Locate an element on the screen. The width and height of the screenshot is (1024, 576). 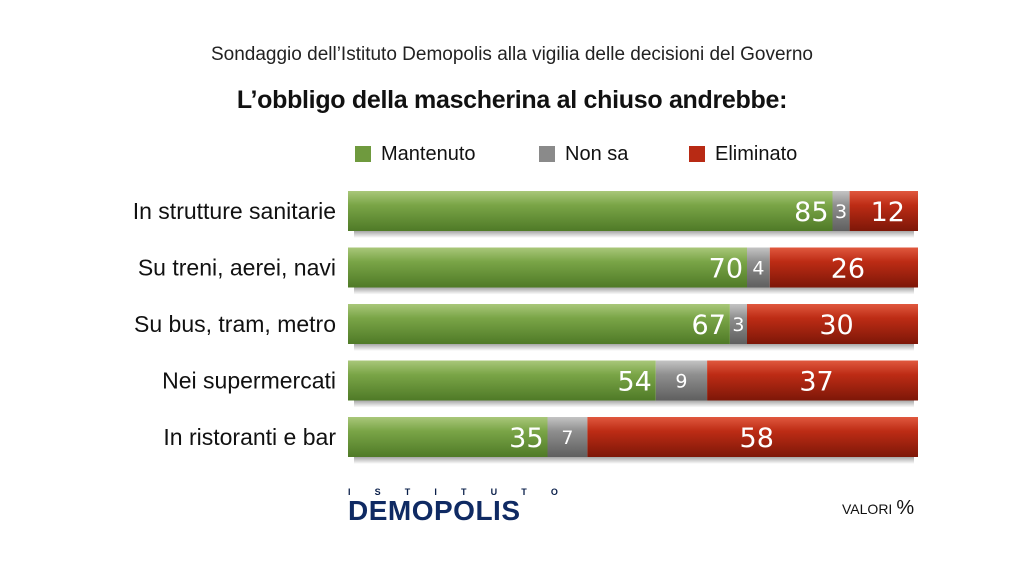
logo-letter: S is located at coordinates (377, 492).